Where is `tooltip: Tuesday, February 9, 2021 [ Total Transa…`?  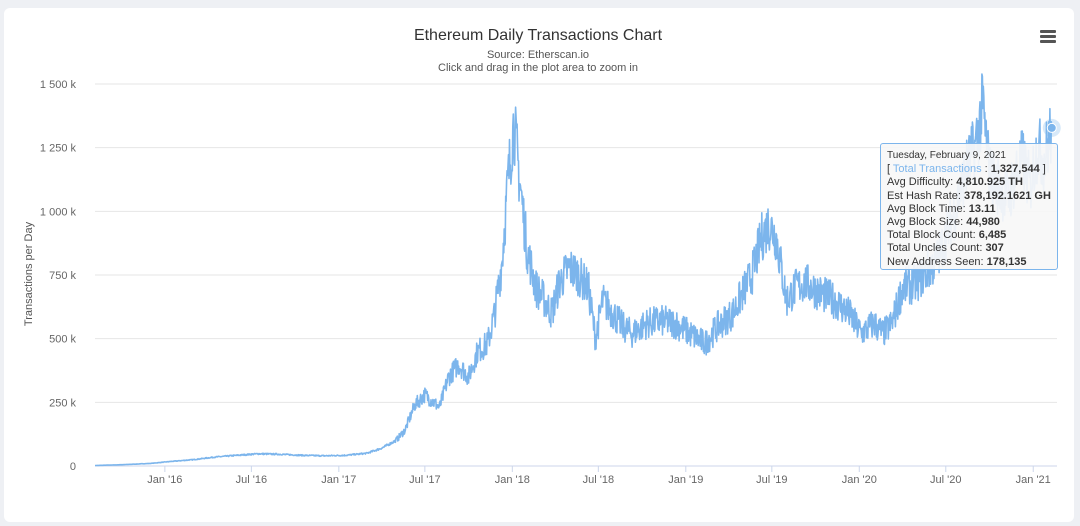
tooltip: Tuesday, February 9, 2021 [ Total Transa… is located at coordinates (969, 206).